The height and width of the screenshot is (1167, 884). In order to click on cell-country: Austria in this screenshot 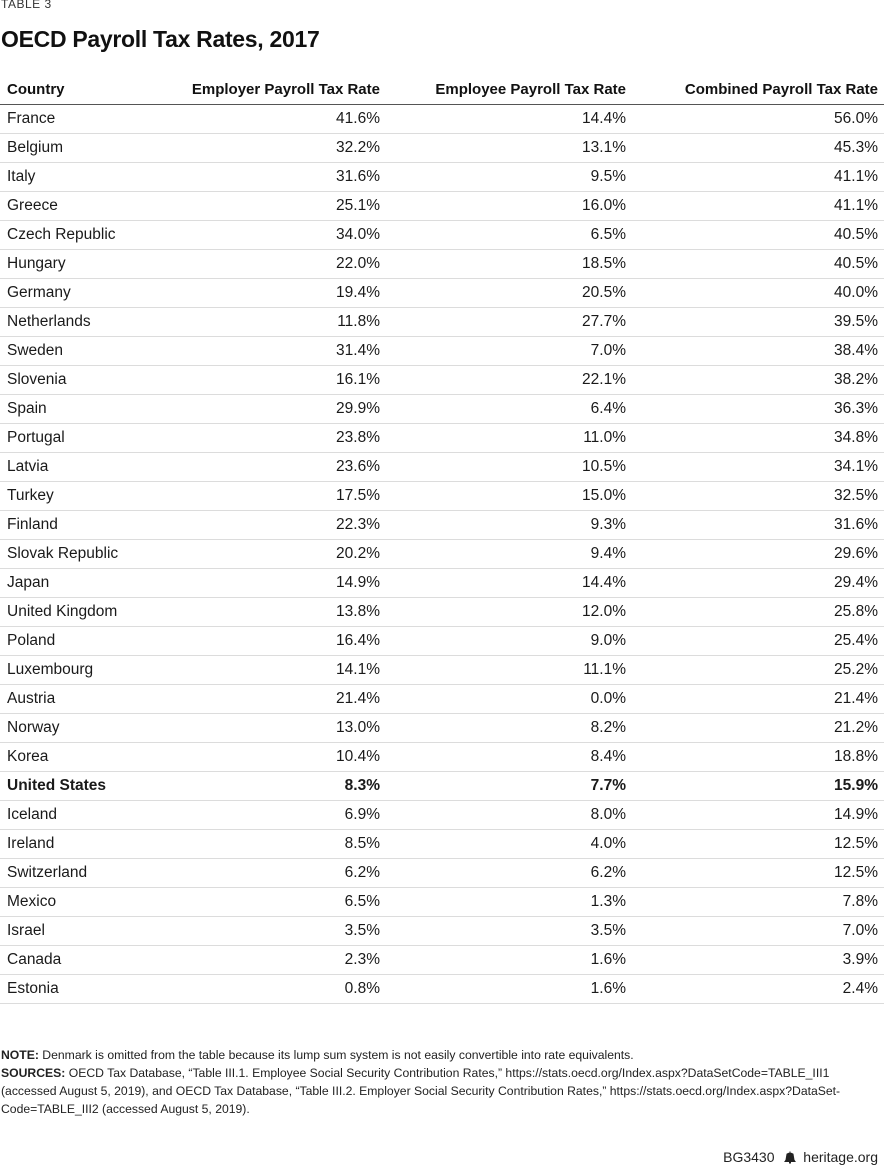, I will do `click(75, 699)`.